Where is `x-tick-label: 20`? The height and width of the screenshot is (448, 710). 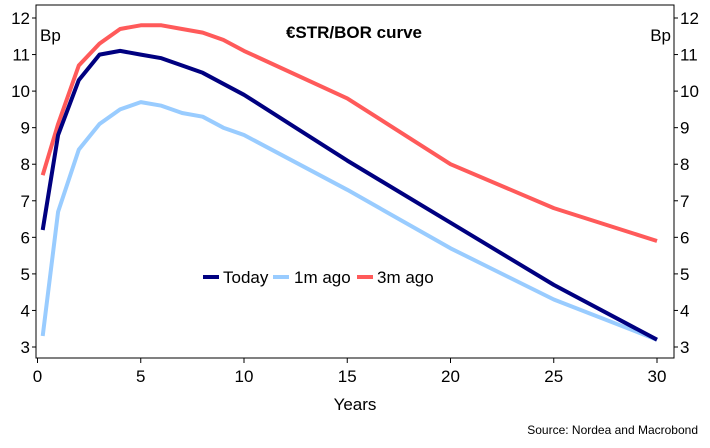
x-tick-label: 20 is located at coordinates (450, 376).